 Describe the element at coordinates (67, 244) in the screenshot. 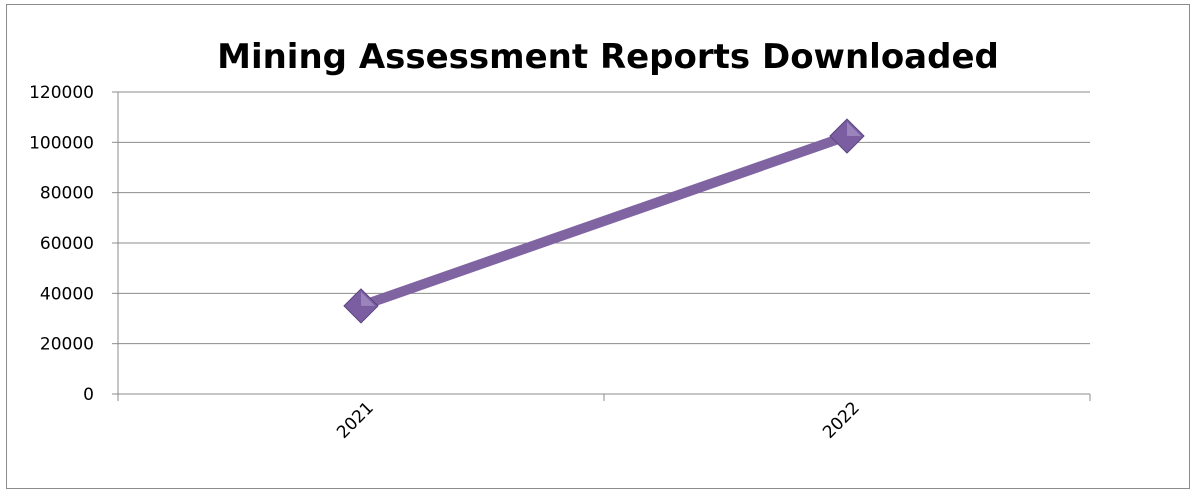

I see `y-tick-label: 60000` at that location.